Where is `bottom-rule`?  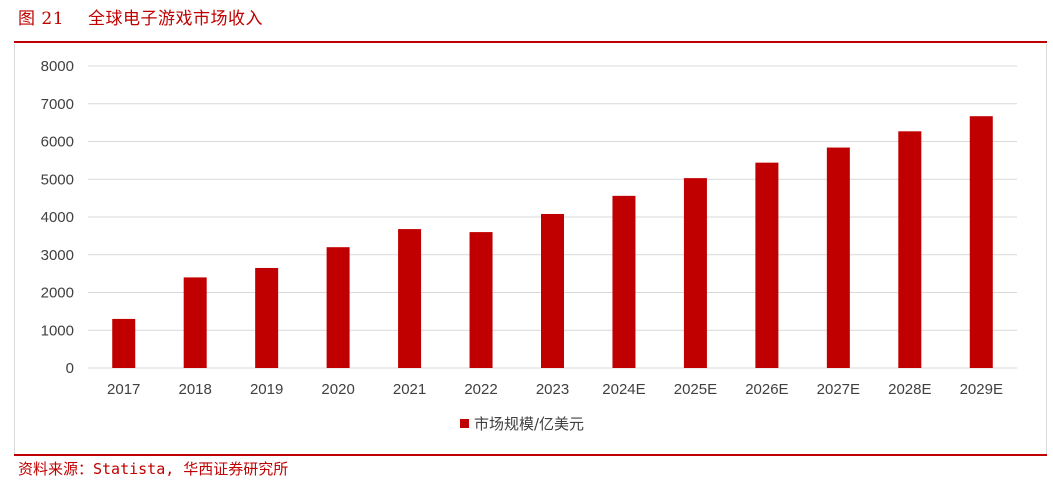 bottom-rule is located at coordinates (530, 455).